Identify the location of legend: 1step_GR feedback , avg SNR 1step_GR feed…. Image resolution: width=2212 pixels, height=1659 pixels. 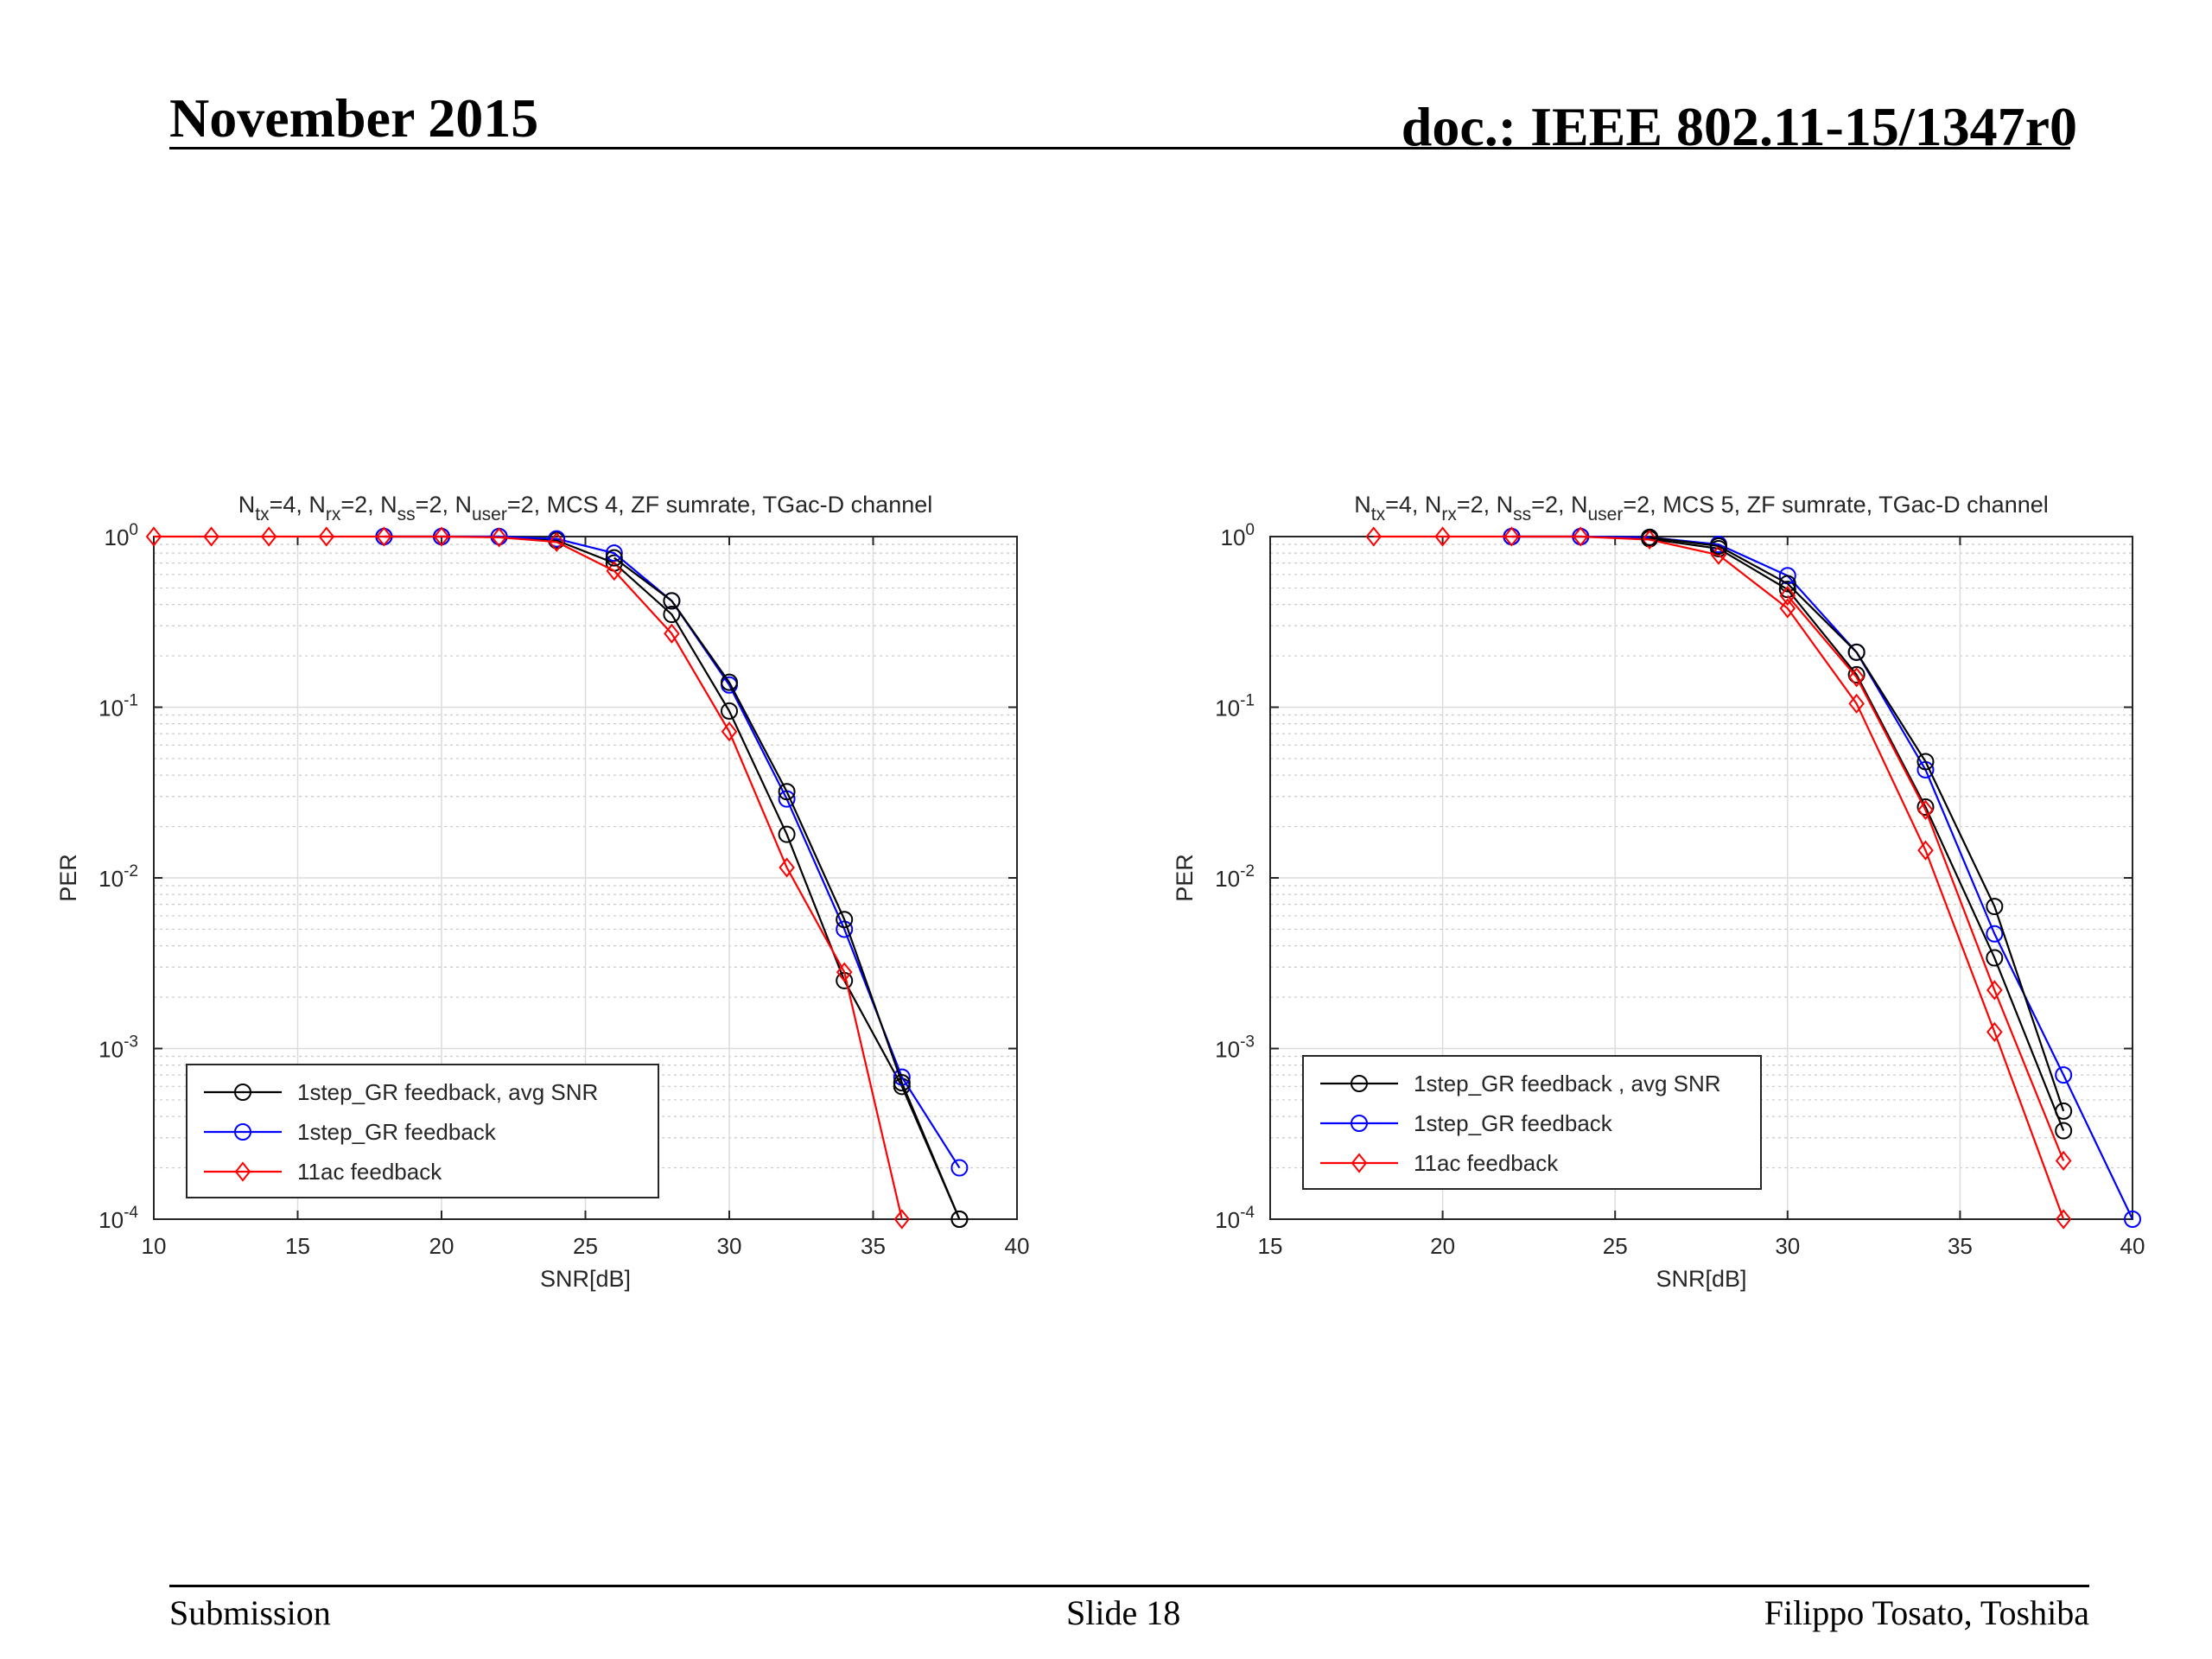
(1532, 1122).